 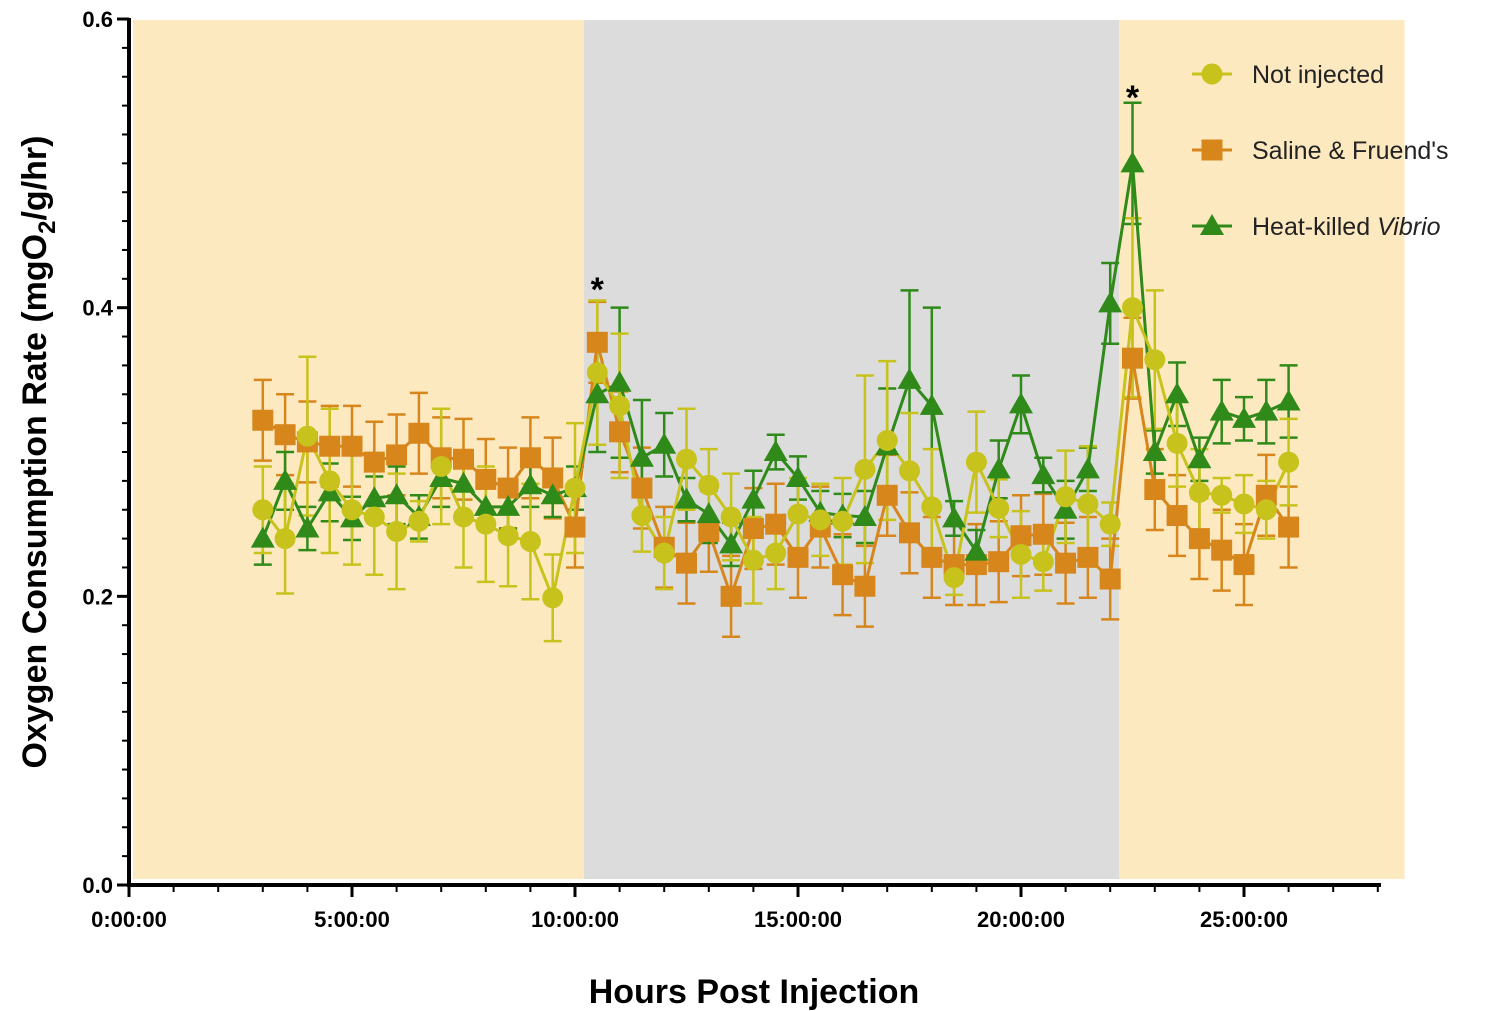 What do you see at coordinates (1244, 919) in the screenshot?
I see `x-tick-label: 25:00:00` at bounding box center [1244, 919].